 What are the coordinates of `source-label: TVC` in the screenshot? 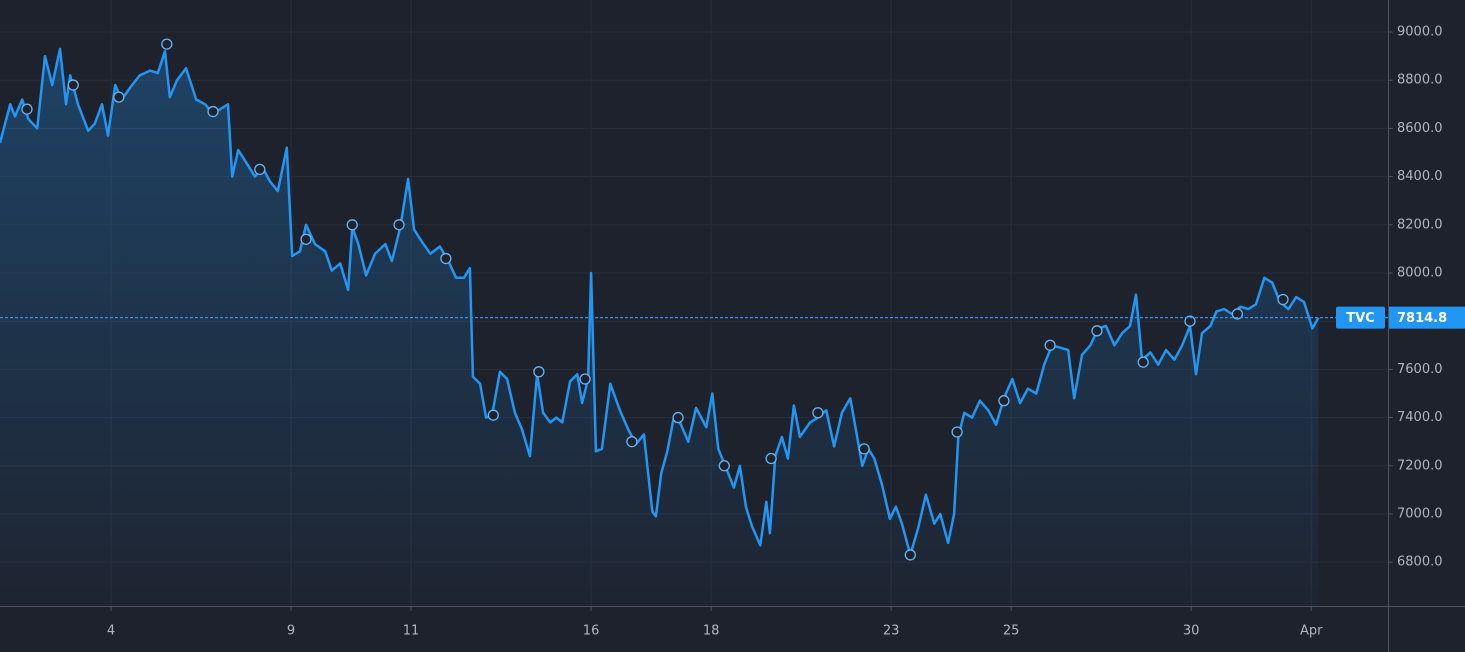 It's located at (1360, 318).